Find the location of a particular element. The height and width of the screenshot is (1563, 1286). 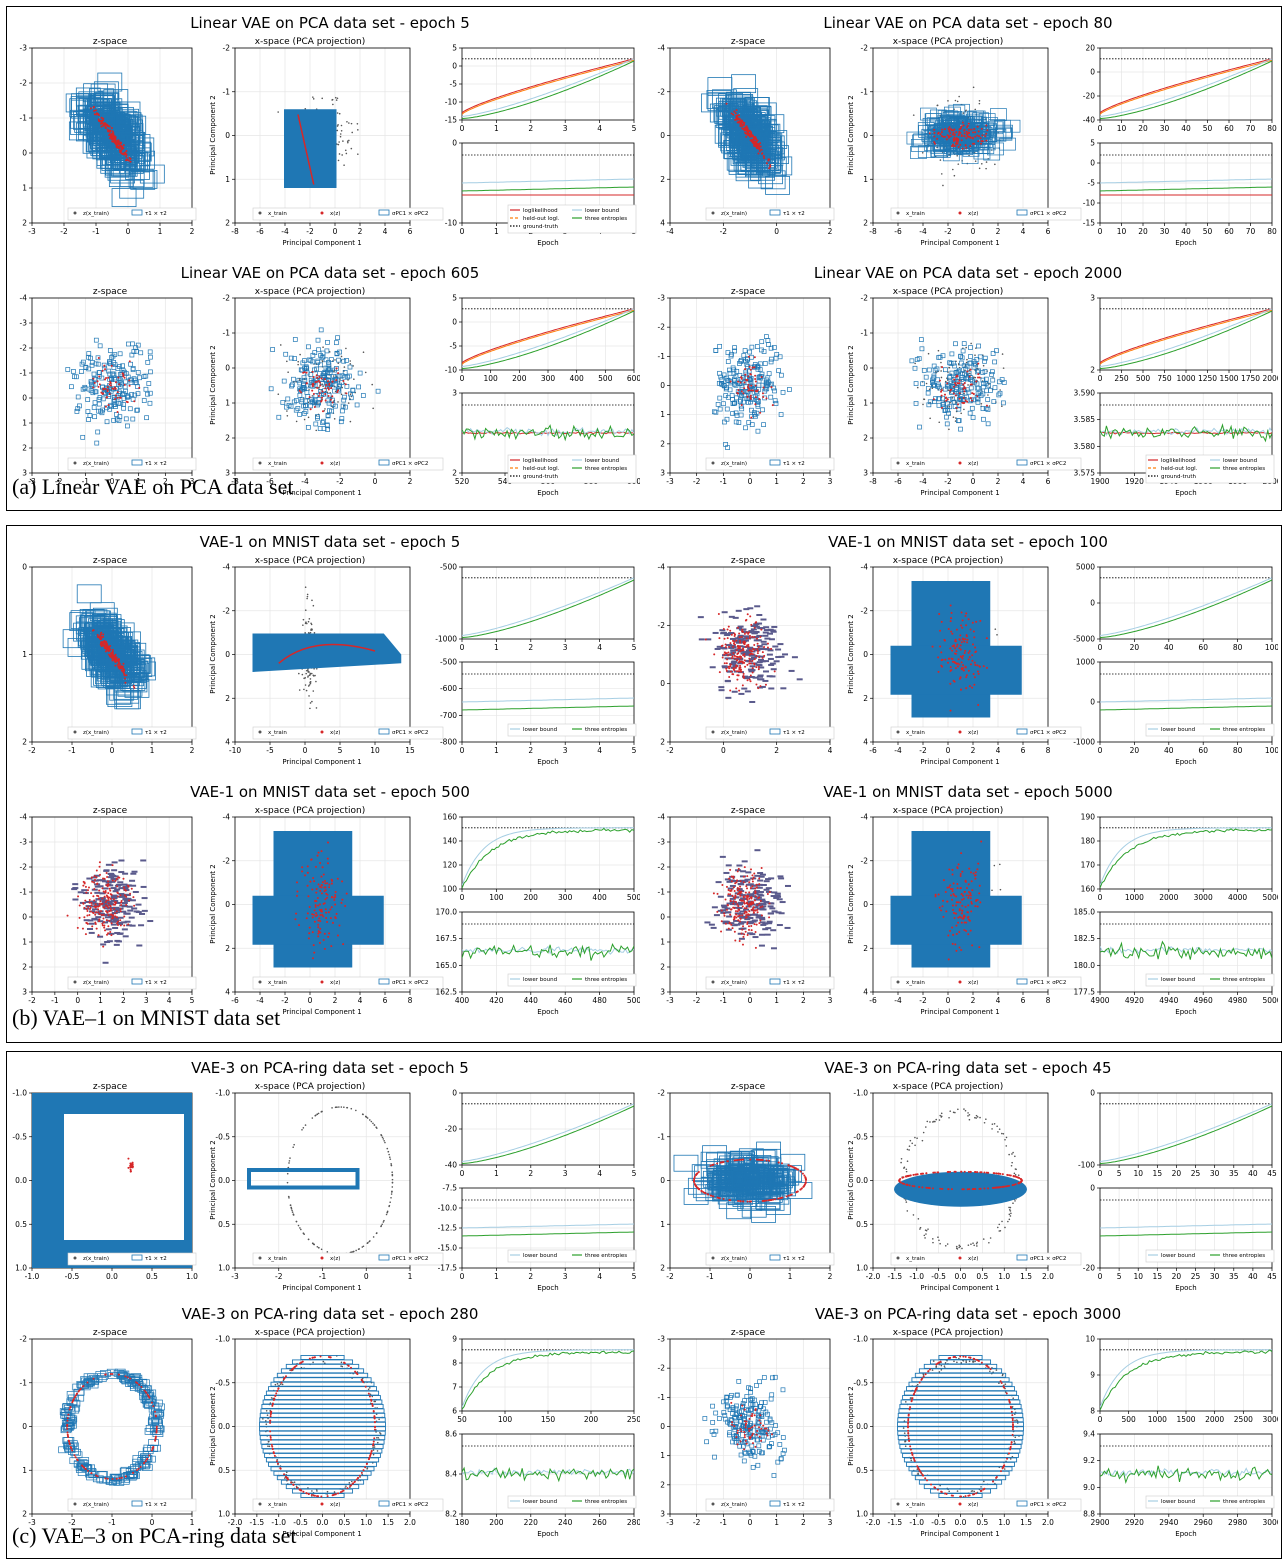

y-tick-label: 5 is located at coordinates (1092, 143).